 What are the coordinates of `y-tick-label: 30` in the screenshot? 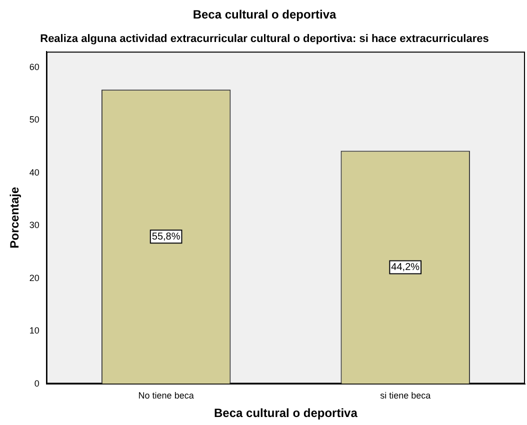 It's located at (34, 225).